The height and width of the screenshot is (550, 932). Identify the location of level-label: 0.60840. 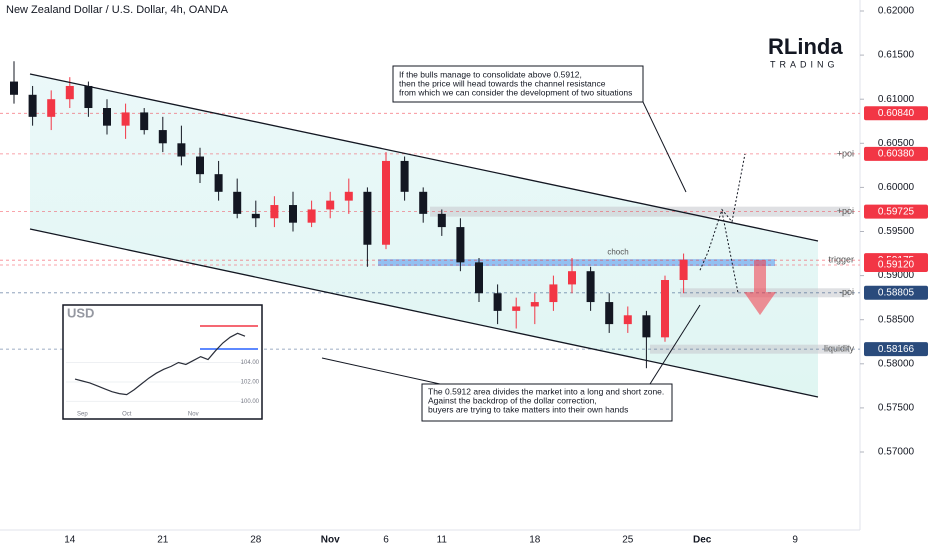
(896, 113).